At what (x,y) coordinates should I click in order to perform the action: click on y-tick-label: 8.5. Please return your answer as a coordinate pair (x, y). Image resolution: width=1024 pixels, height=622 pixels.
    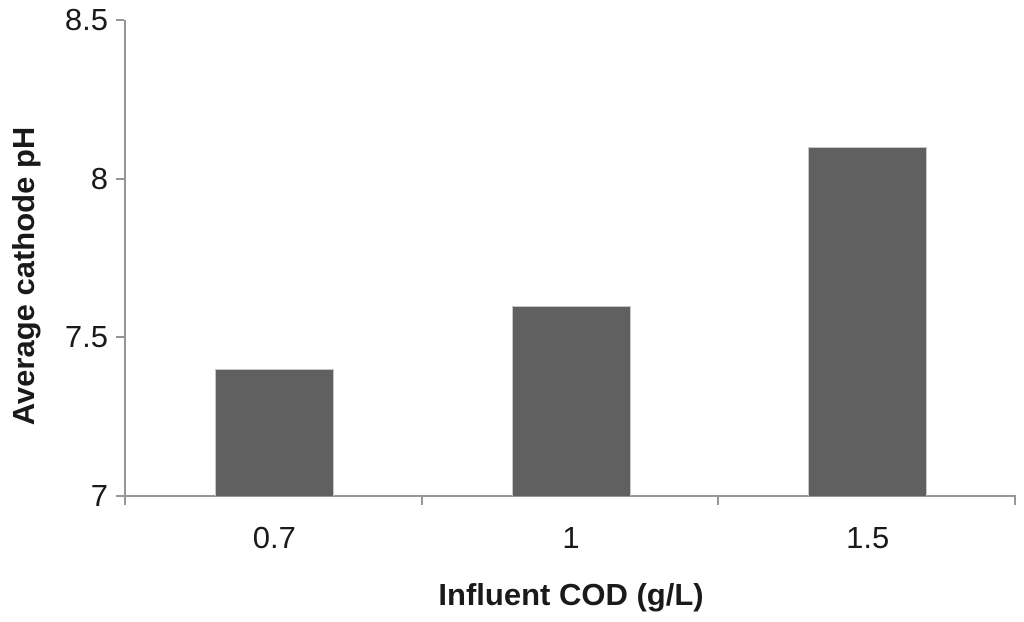
    Looking at the image, I should click on (86, 19).